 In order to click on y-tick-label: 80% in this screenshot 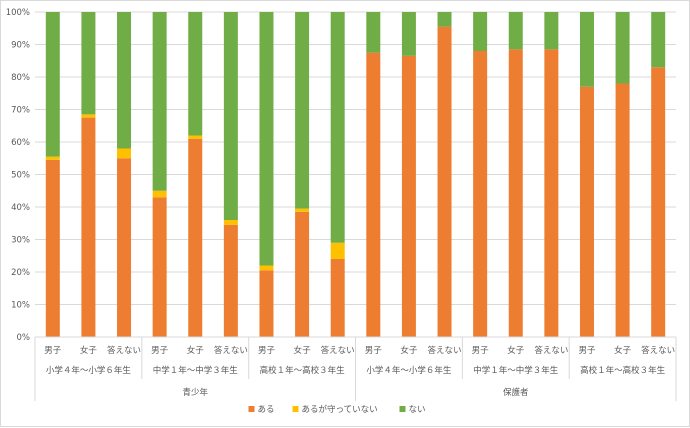, I will do `click(20, 78)`.